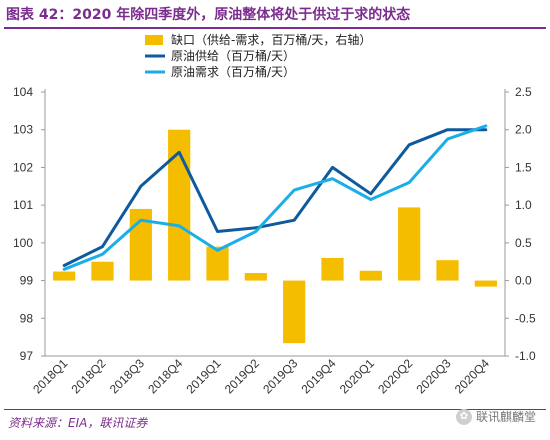 The width and height of the screenshot is (550, 440). What do you see at coordinates (370, 275) in the screenshot?
I see `gap-bar-2020Q1` at bounding box center [370, 275].